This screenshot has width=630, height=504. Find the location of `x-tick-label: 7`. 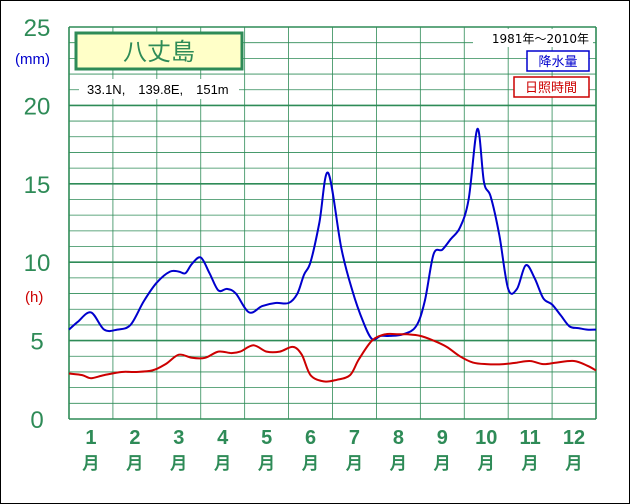

x-tick-label: 7 is located at coordinates (354, 438).